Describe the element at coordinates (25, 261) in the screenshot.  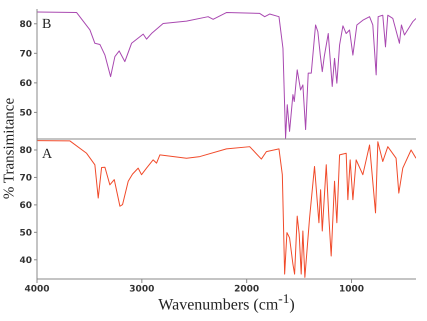
I see `y-tick-label: 40` at that location.